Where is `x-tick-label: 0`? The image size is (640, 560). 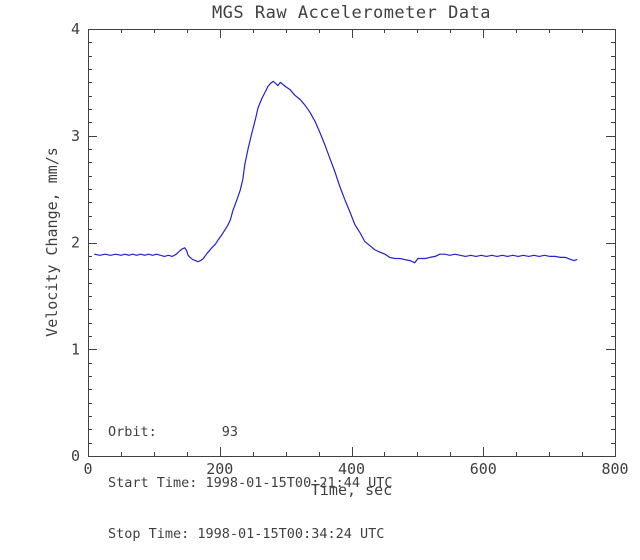
x-tick-label: 0 is located at coordinates (87, 469).